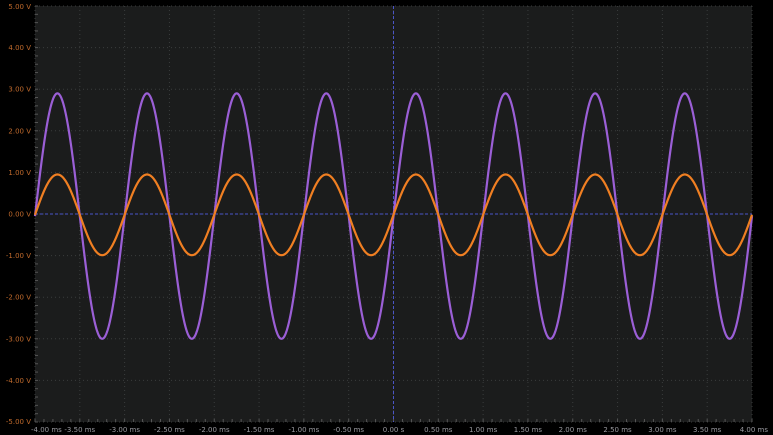 The image size is (773, 435). I want to click on y-tick-label: -3.00 V, so click(18, 339).